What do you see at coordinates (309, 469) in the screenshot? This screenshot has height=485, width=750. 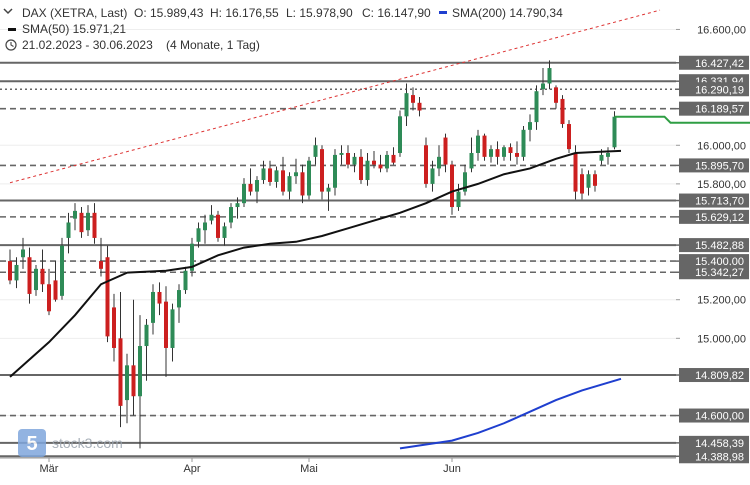 I see `x-tick-label: Mai` at bounding box center [309, 469].